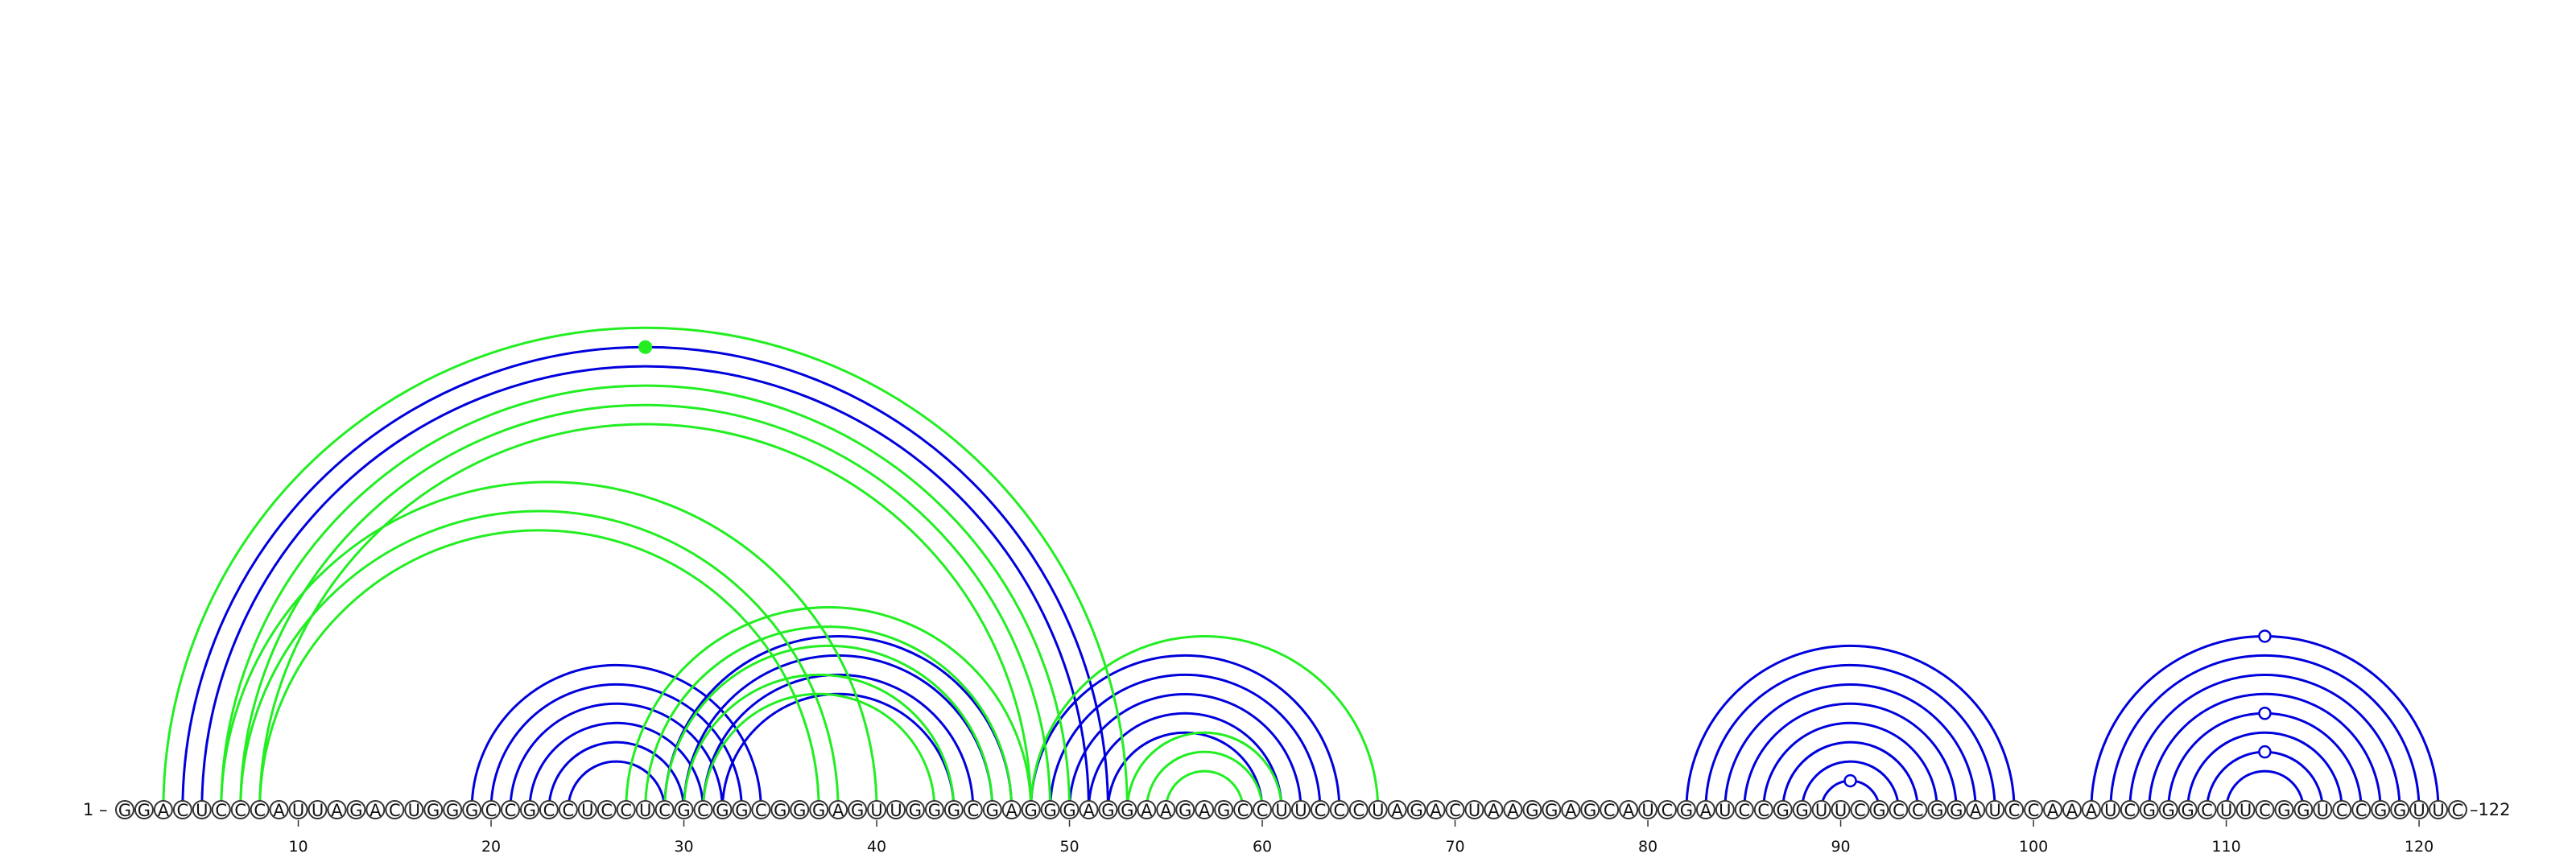 Image resolution: width=2576 pixels, height=858 pixels. Describe the element at coordinates (1147, 810) in the screenshot. I see `nucleotide-54: A` at that location.